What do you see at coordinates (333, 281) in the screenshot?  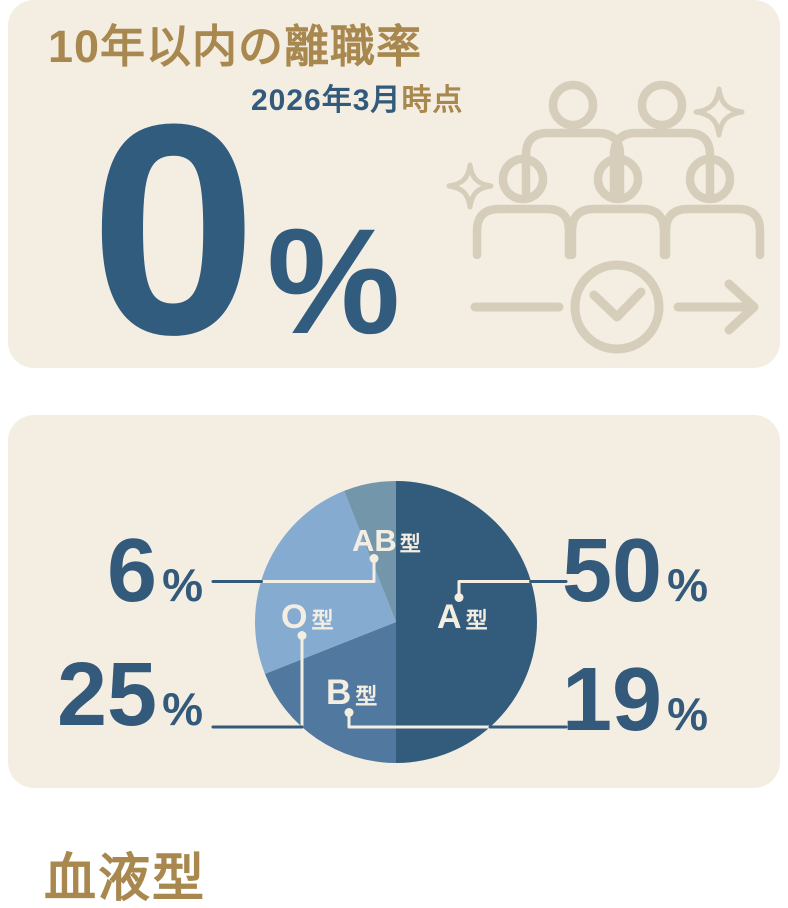 I see `turnover-rate-percent-sign: %` at bounding box center [333, 281].